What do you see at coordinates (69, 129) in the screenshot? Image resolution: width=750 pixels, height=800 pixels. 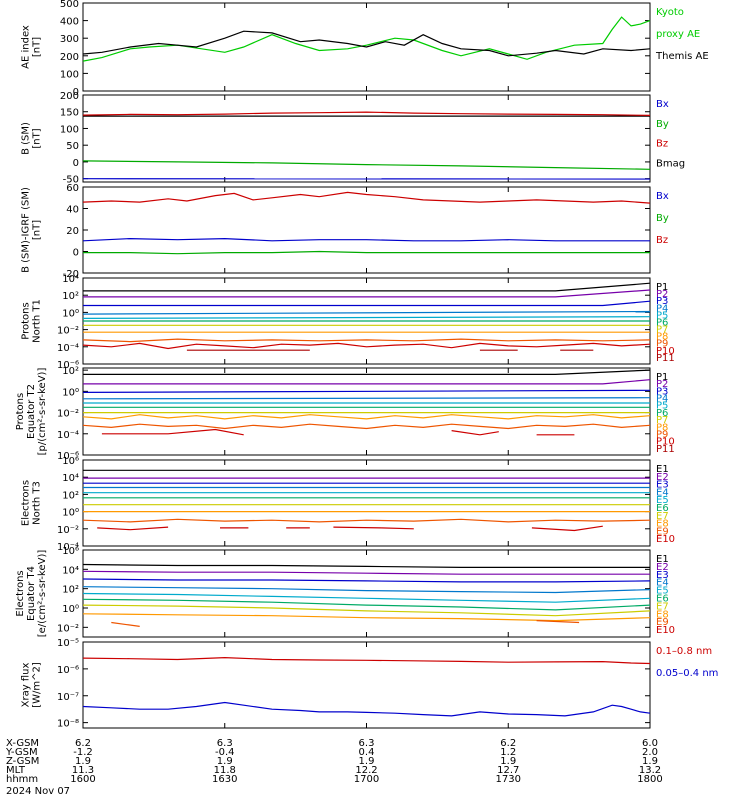 I see `y-tick-label: 100` at bounding box center [69, 129].